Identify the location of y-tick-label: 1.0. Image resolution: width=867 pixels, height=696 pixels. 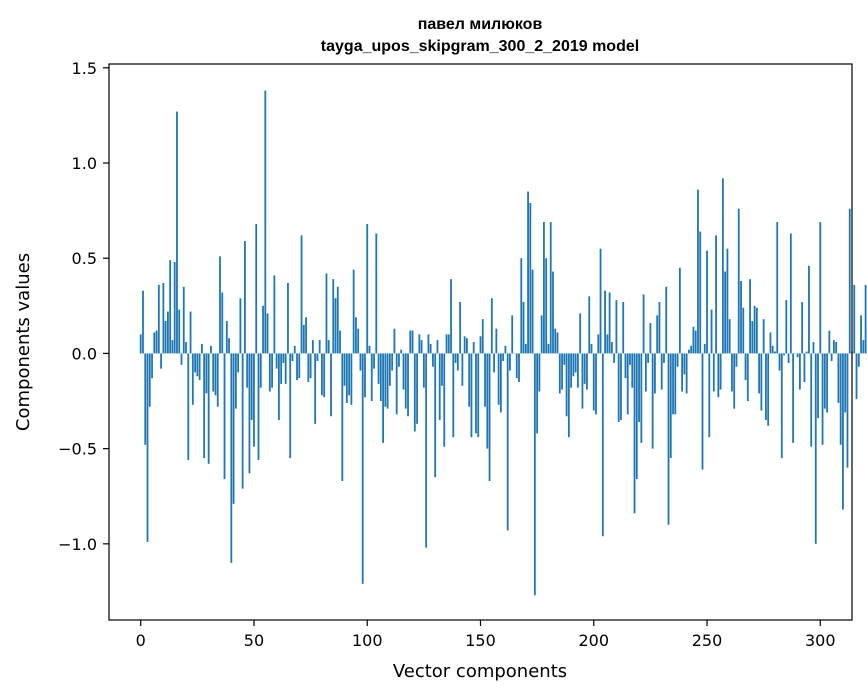
(84, 163).